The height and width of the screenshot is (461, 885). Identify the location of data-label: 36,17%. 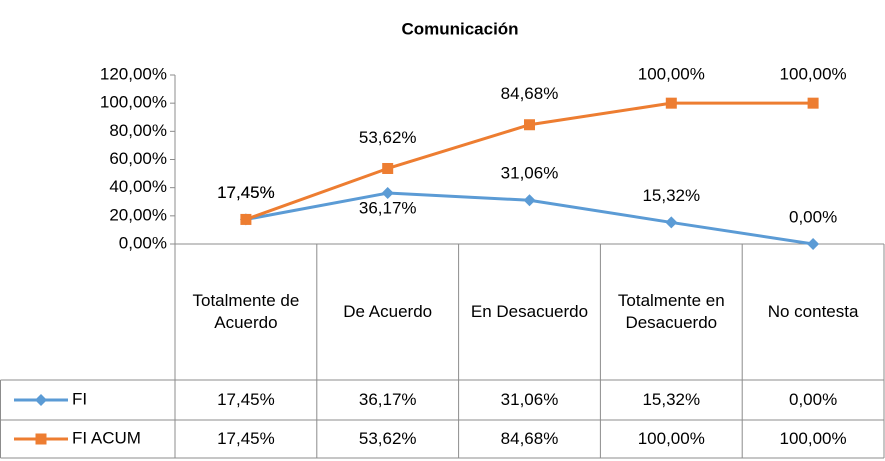
(388, 208).